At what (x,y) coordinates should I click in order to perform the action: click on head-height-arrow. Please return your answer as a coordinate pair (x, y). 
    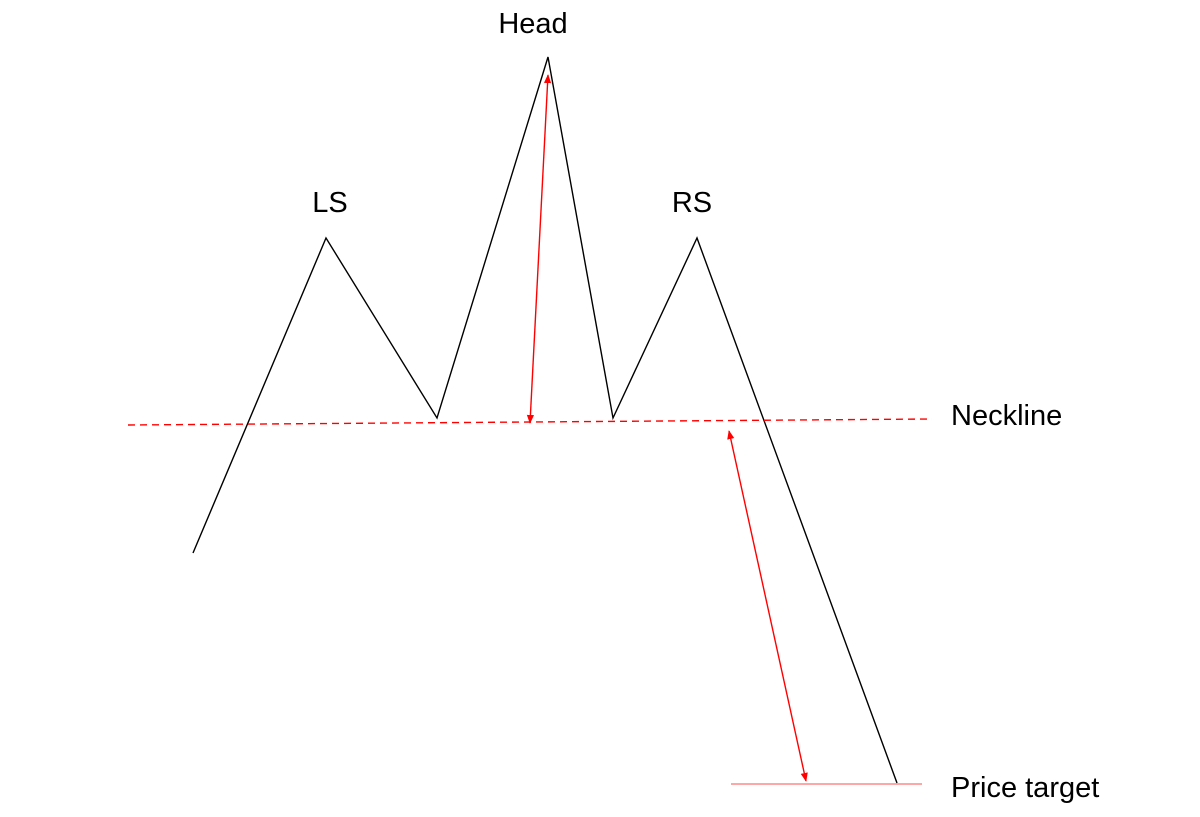
    Looking at the image, I should click on (539, 249).